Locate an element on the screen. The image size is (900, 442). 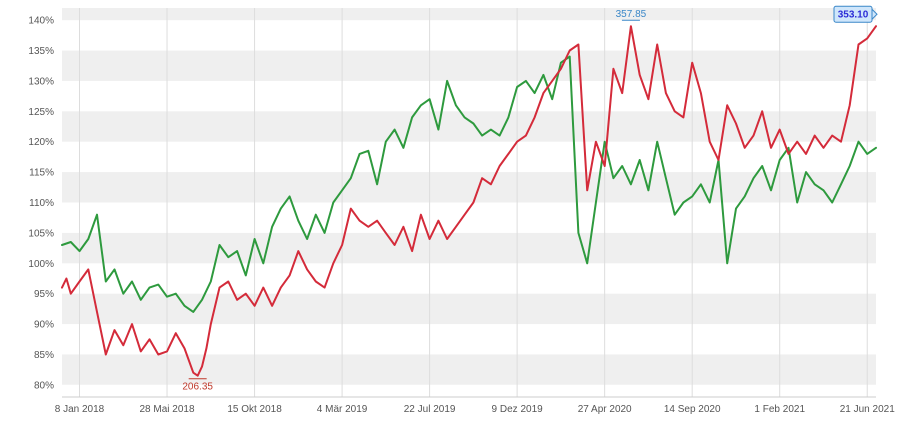
y-tick-label: 125% is located at coordinates (41, 112).